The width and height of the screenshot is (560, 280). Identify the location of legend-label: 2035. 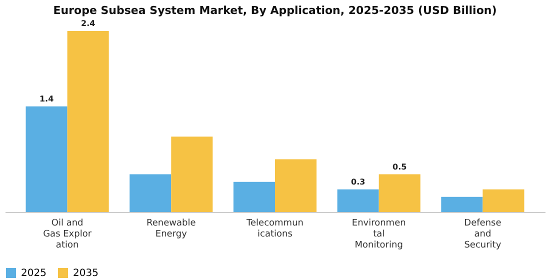
(85, 273).